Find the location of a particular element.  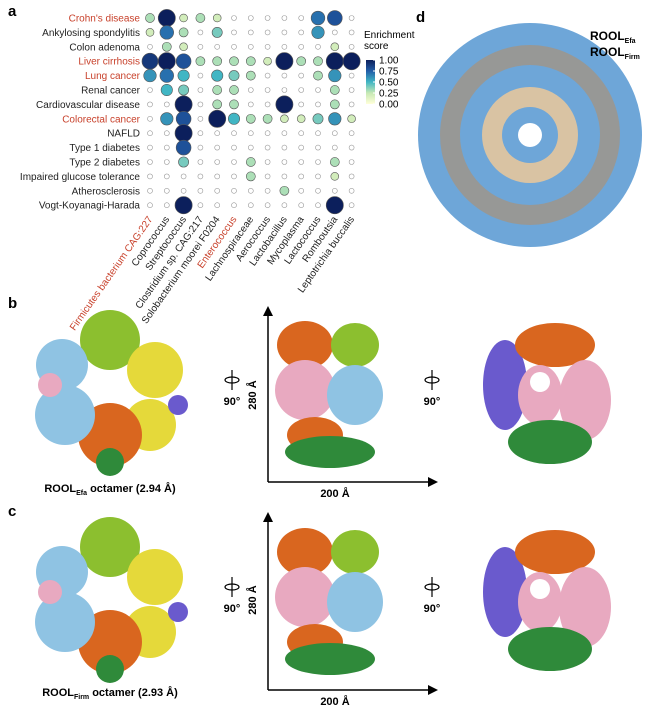

legend-sub: Firm is located at coordinates (632, 57).